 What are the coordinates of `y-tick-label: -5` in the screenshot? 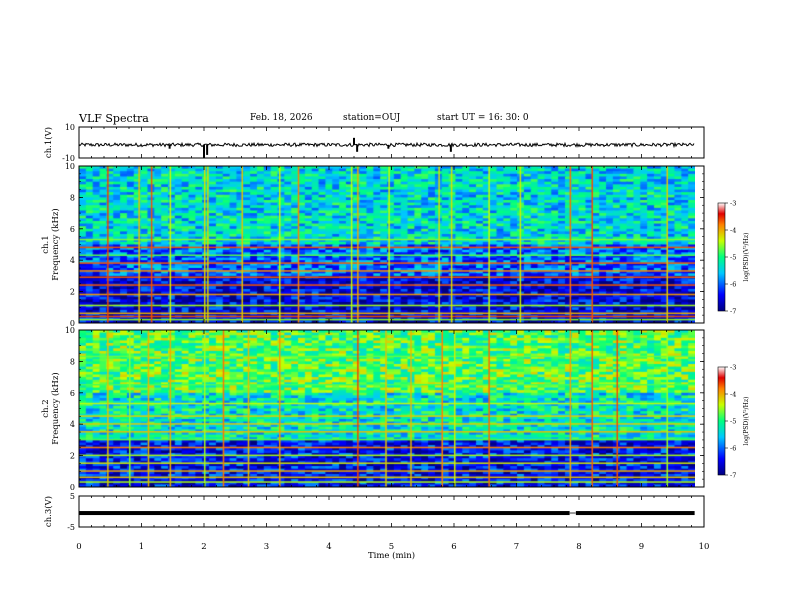 It's located at (71, 527).